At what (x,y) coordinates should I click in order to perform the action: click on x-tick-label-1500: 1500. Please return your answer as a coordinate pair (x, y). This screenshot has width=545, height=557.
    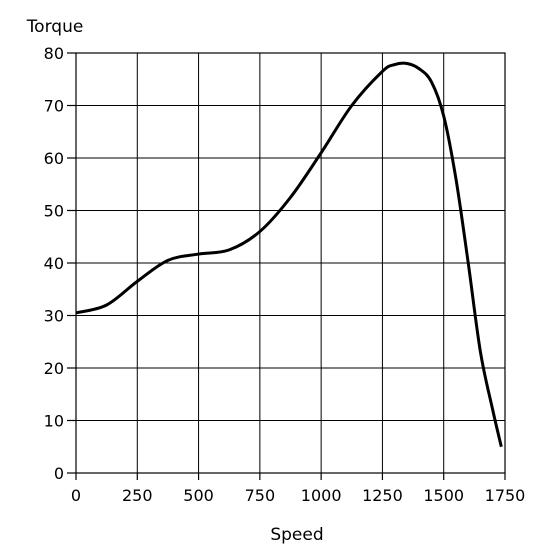
    Looking at the image, I should click on (443, 495).